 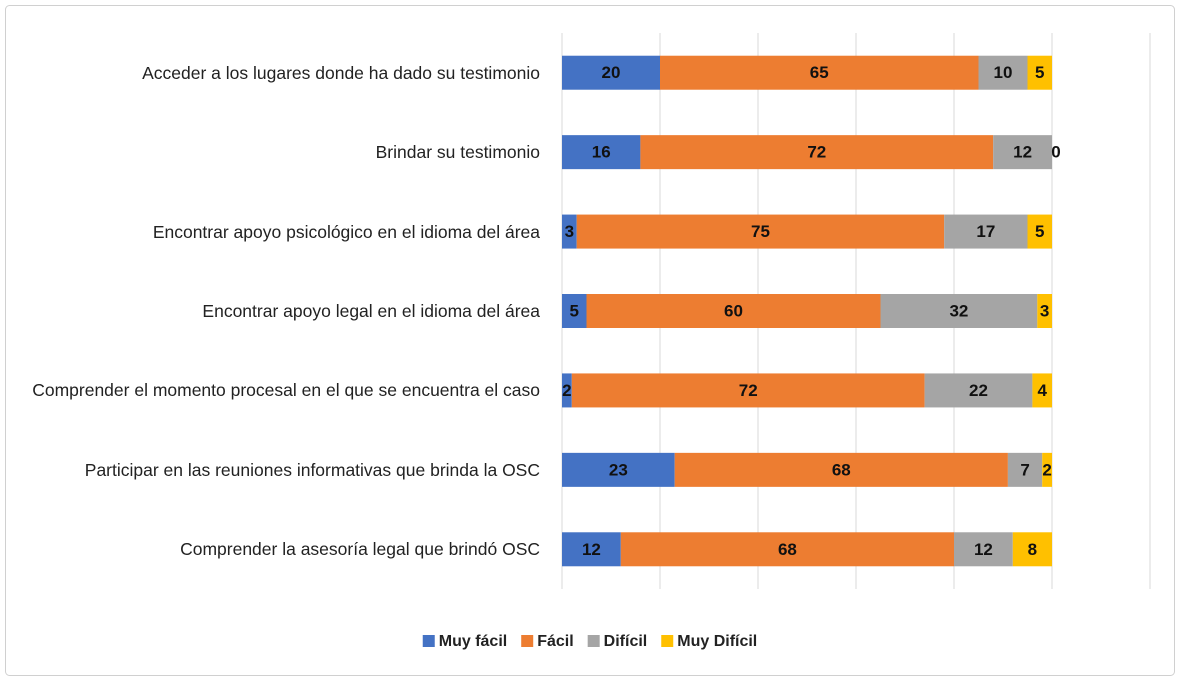 I want to click on legend: Muy fácil Fácil Difícil Muy Difícil, so click(x=589, y=641).